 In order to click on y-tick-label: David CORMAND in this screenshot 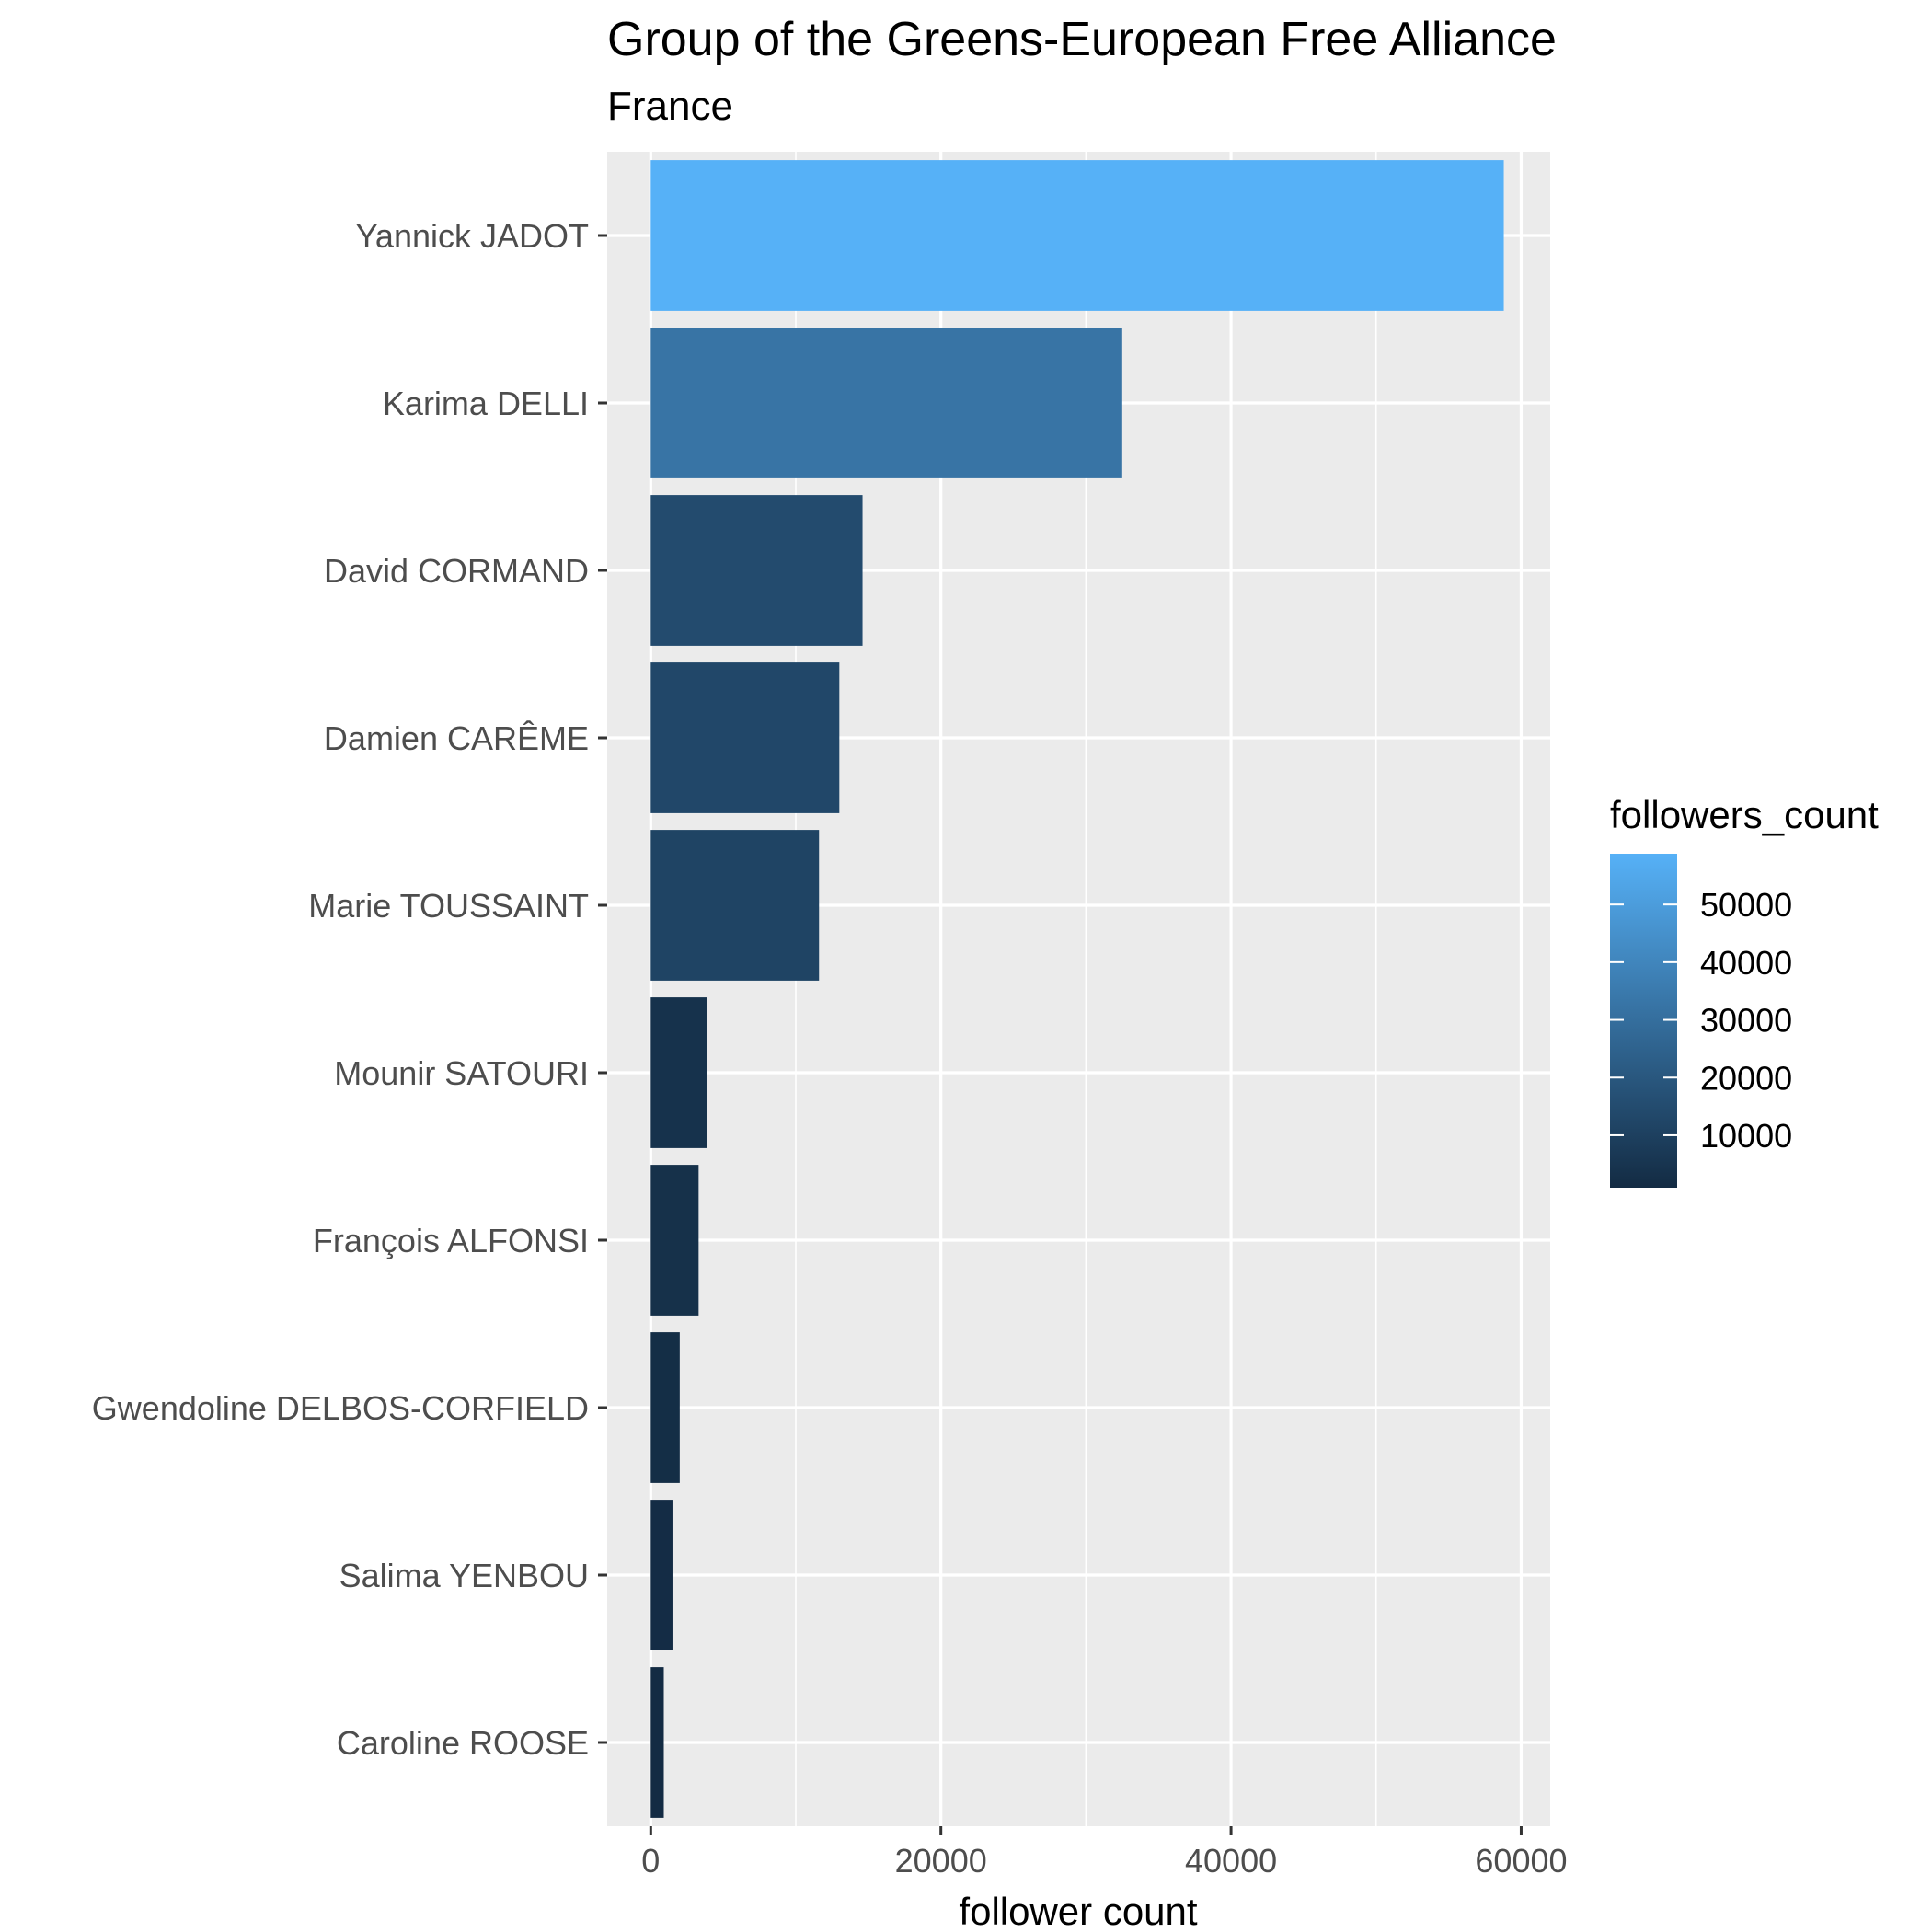, I will do `click(456, 571)`.